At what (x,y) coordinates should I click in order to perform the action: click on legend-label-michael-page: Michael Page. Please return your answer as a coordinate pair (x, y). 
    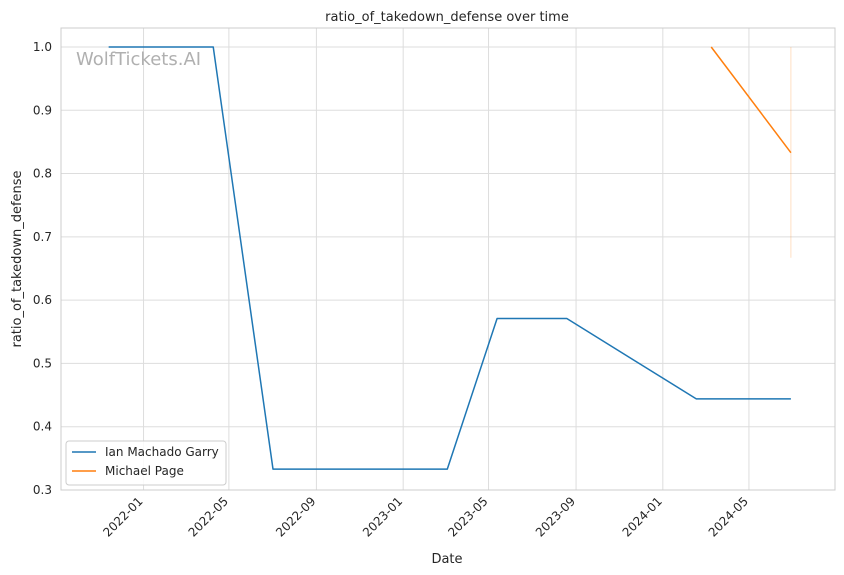
    Looking at the image, I should click on (144, 471).